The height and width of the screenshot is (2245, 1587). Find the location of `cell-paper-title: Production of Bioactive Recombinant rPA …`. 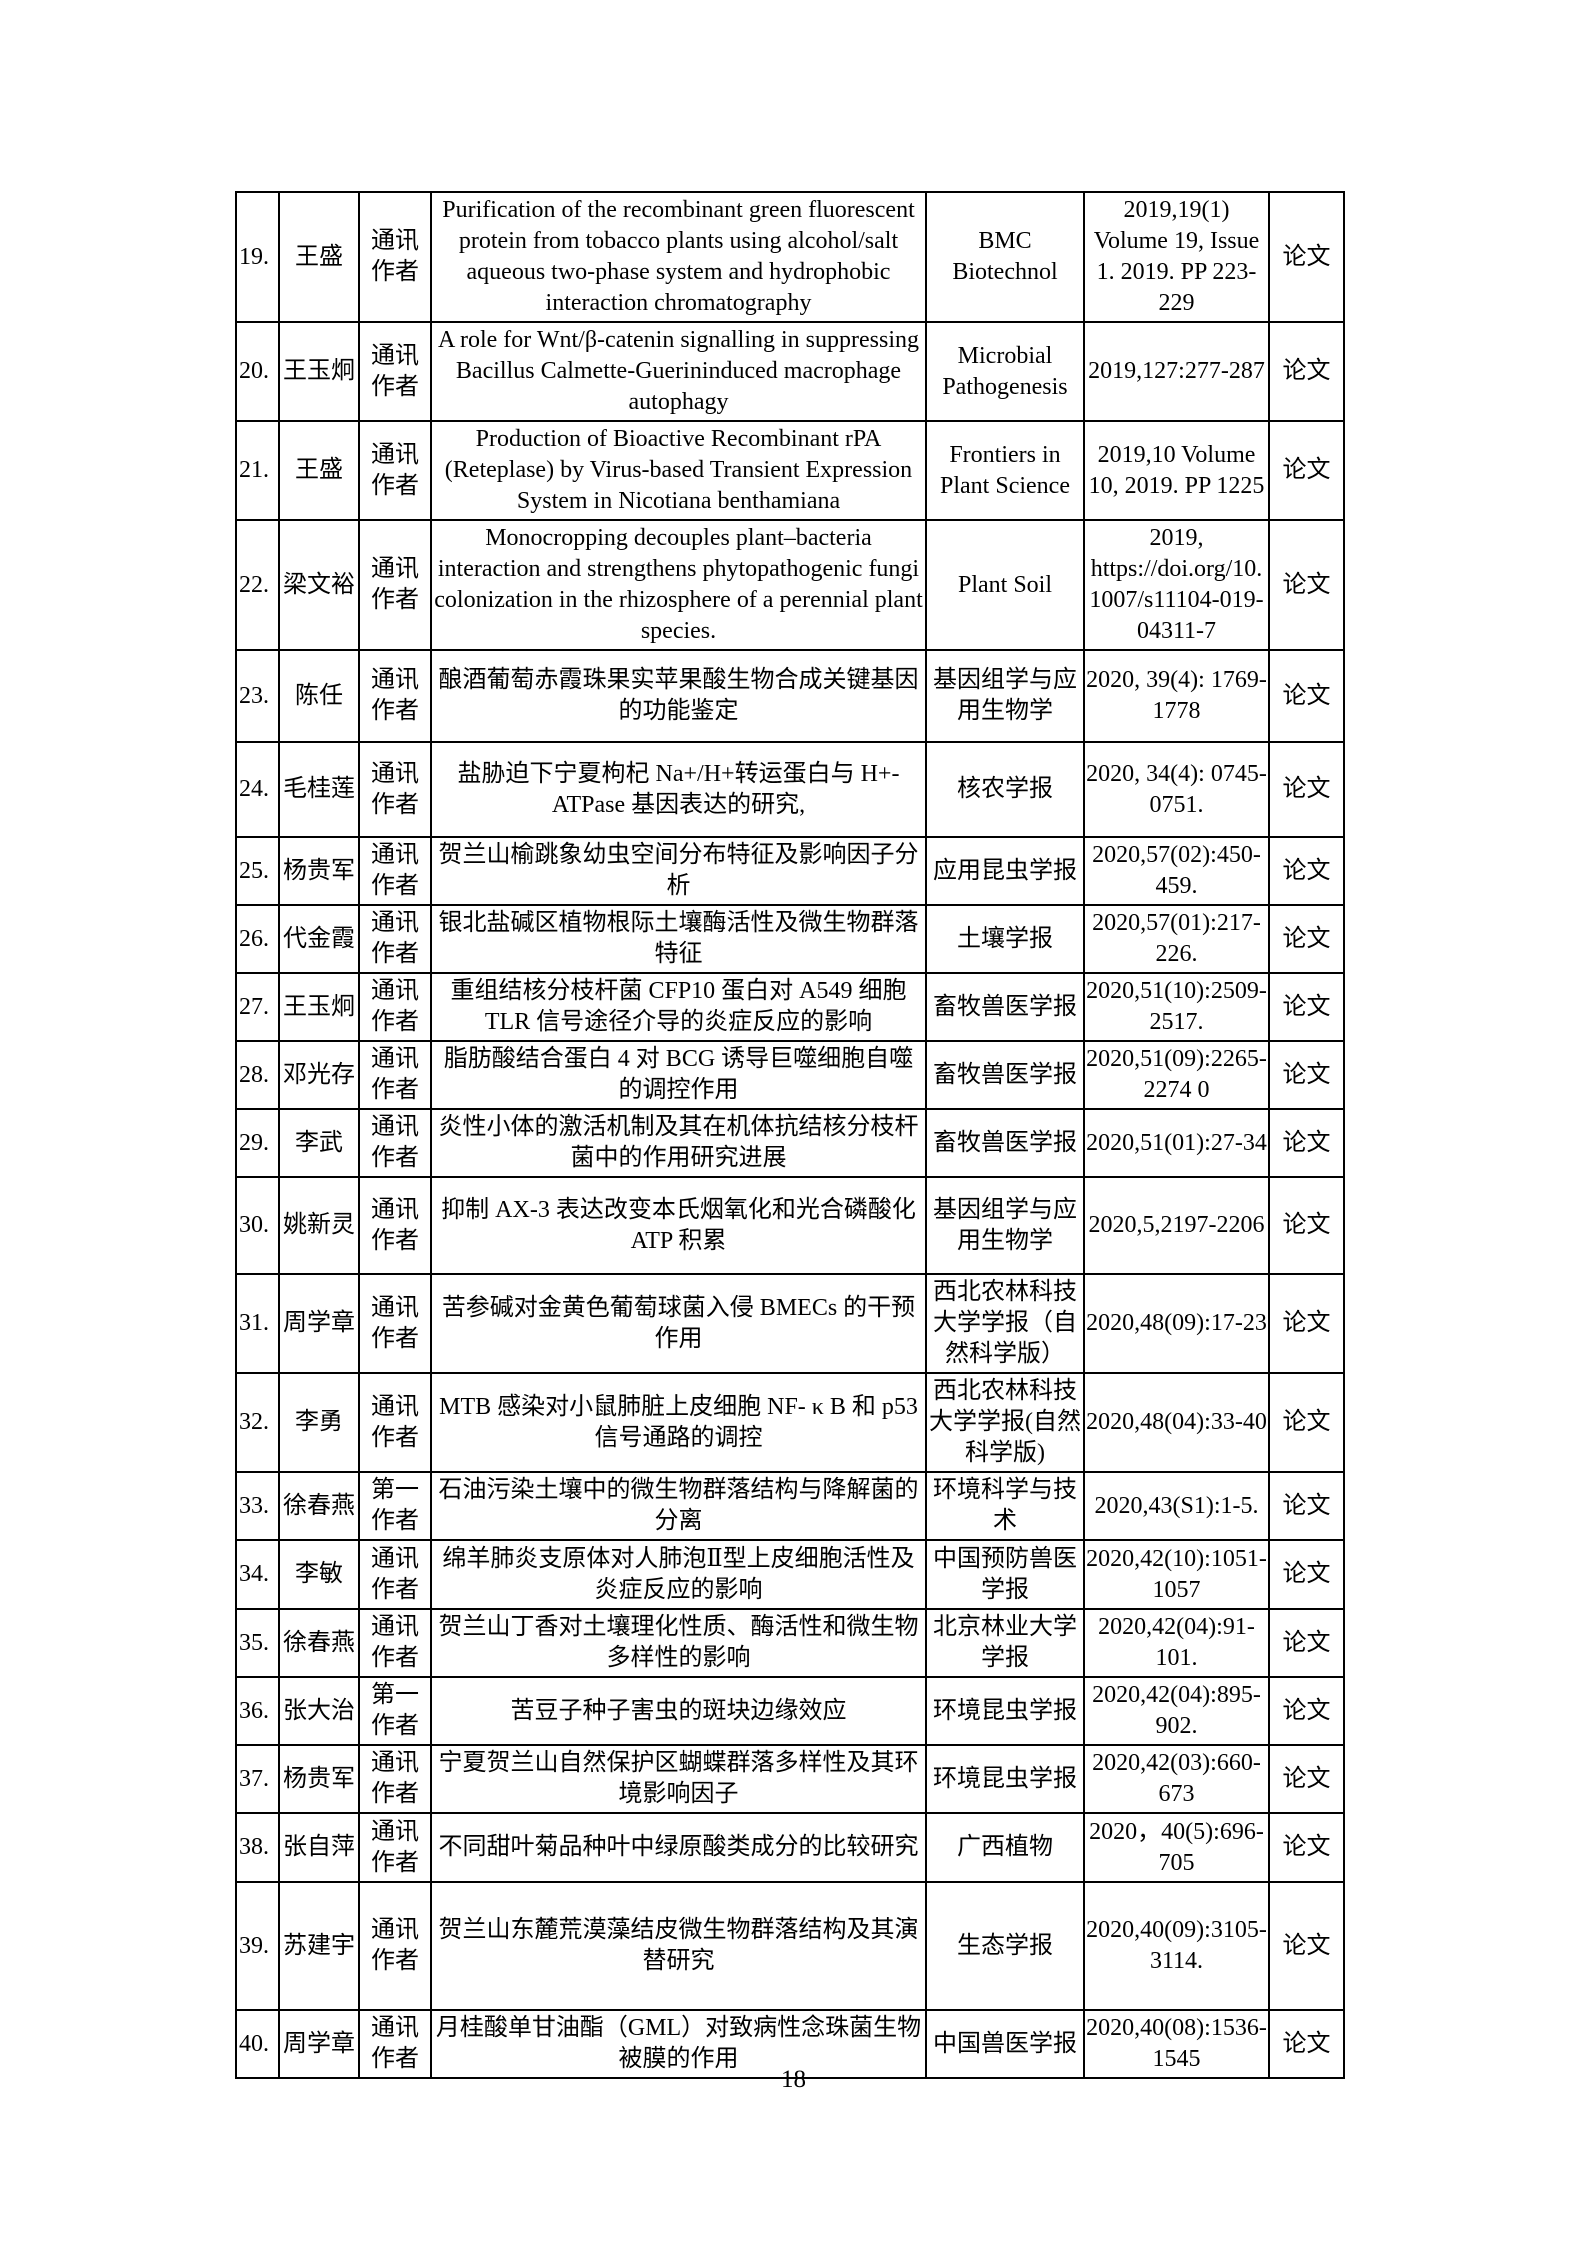

cell-paper-title: Production of Bioactive Recombinant rPA … is located at coordinates (678, 470).